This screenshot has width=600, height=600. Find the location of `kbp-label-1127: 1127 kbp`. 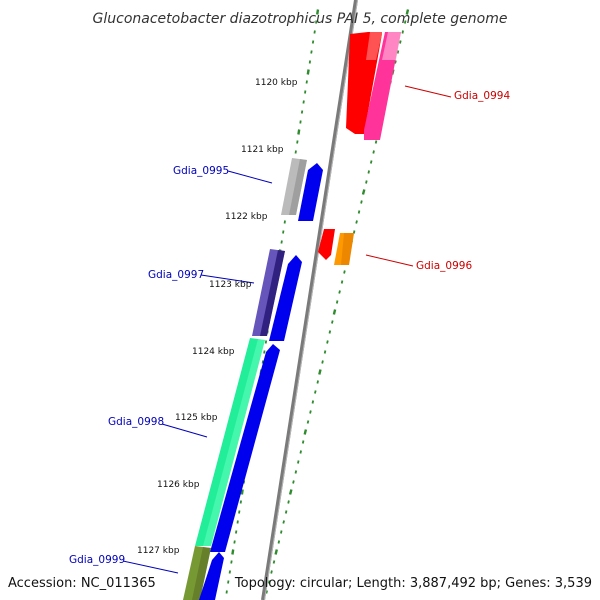

kbp-label-1127: 1127 kbp is located at coordinates (158, 551).